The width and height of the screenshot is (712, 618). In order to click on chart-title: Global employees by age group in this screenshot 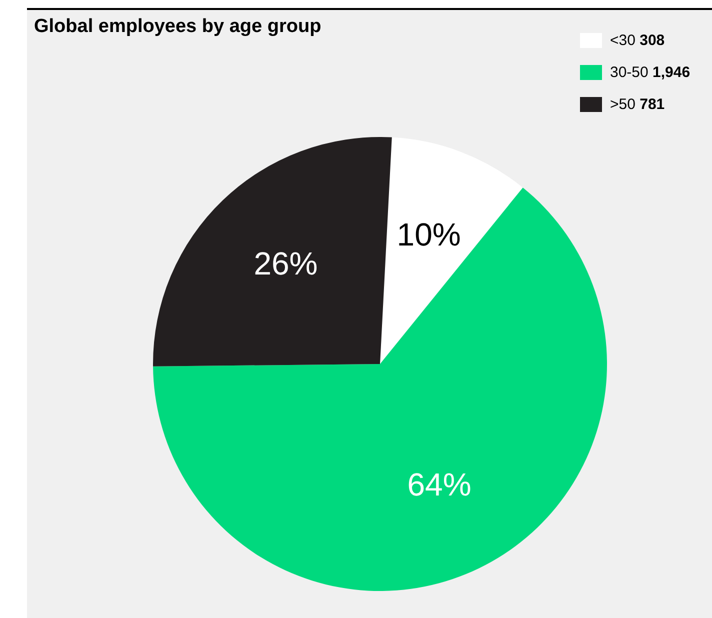, I will do `click(178, 27)`.